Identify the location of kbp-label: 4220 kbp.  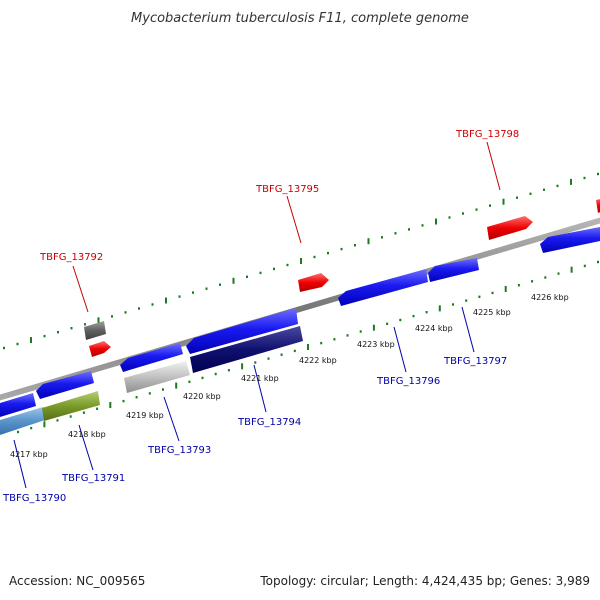
(202, 396).